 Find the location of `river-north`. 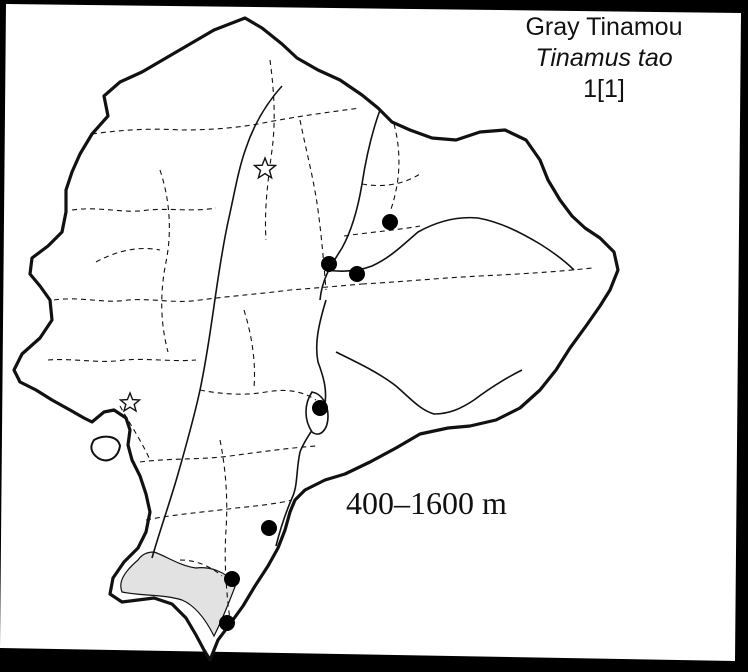

river-north is located at coordinates (450, 244).